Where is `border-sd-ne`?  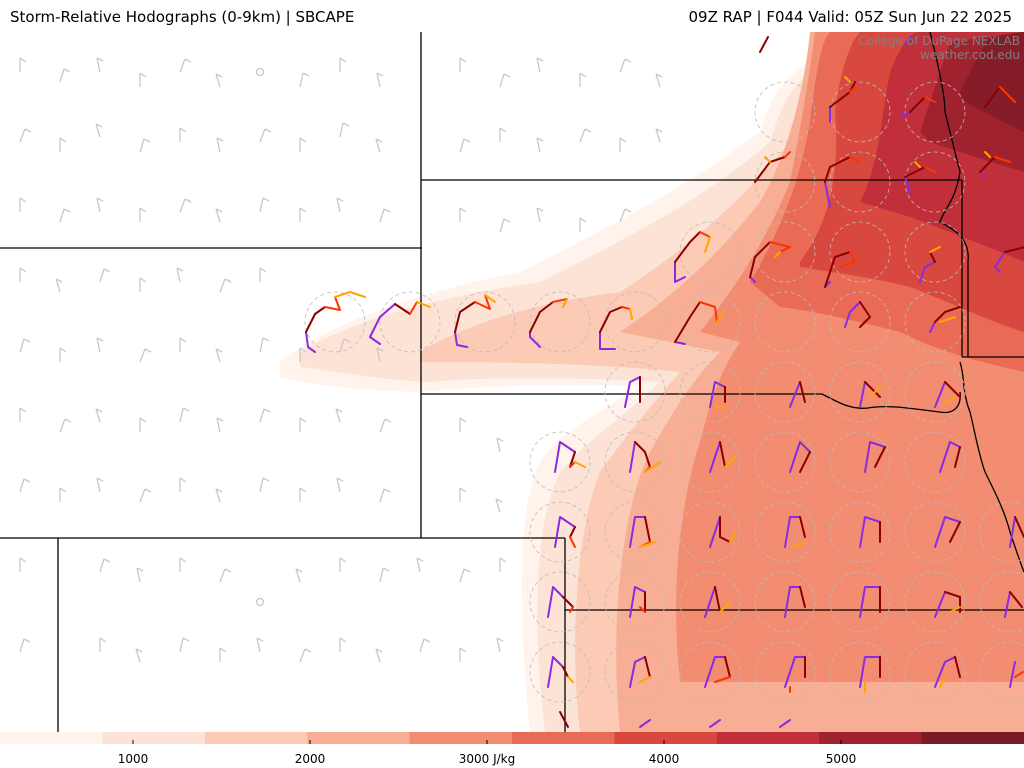
border-sd-ne is located at coordinates (691, 402).